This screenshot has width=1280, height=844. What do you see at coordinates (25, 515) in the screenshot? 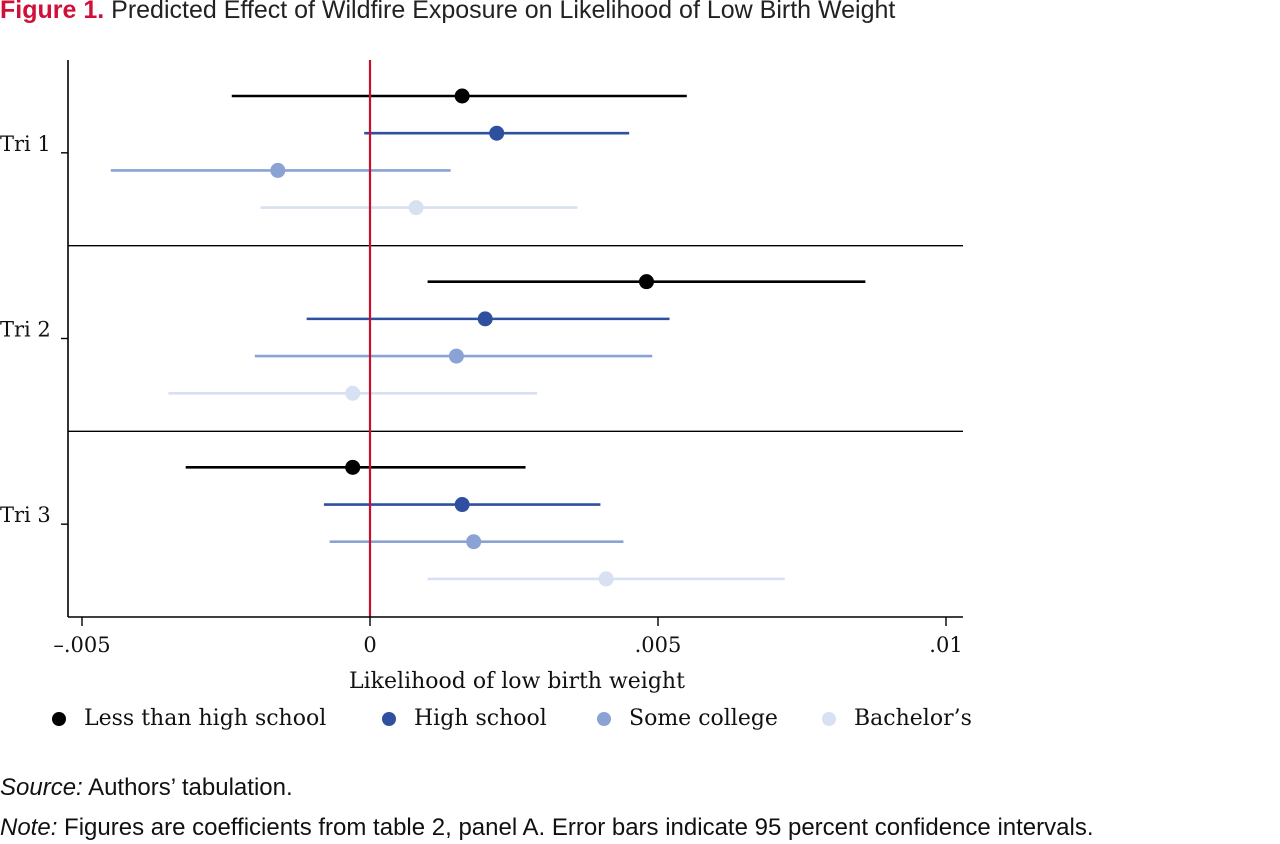
I see `y-tick-label: Tri 3` at bounding box center [25, 515].